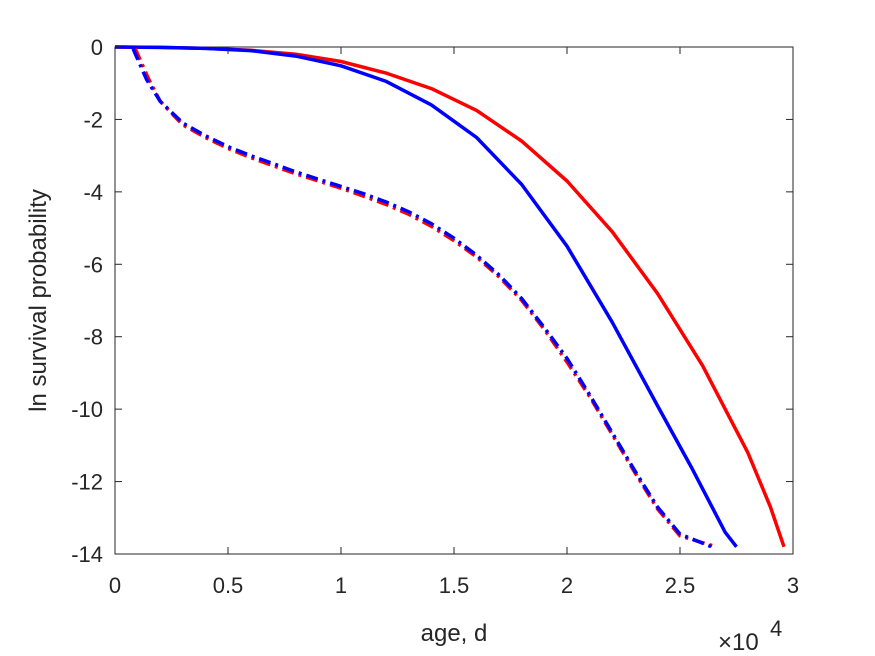 The width and height of the screenshot is (875, 656). I want to click on x-tick-label: 1, so click(341, 585).